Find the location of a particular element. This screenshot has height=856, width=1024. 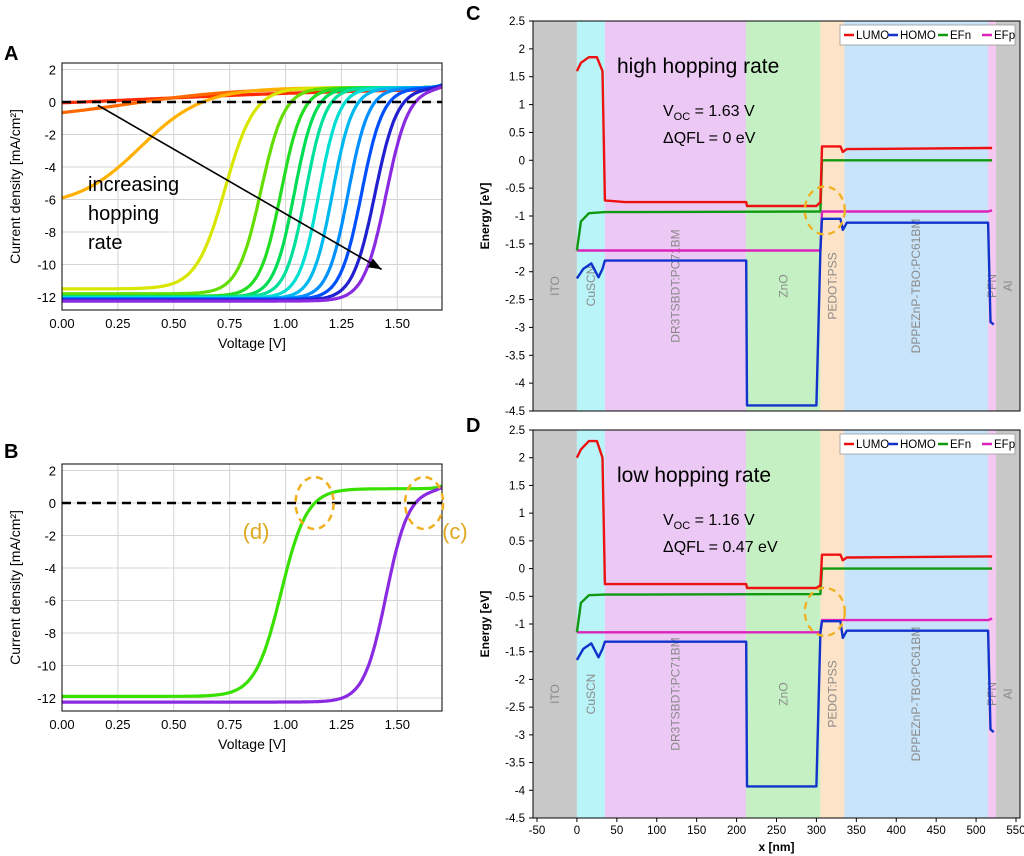

panel-title: low hopping rate is located at coordinates (694, 475).